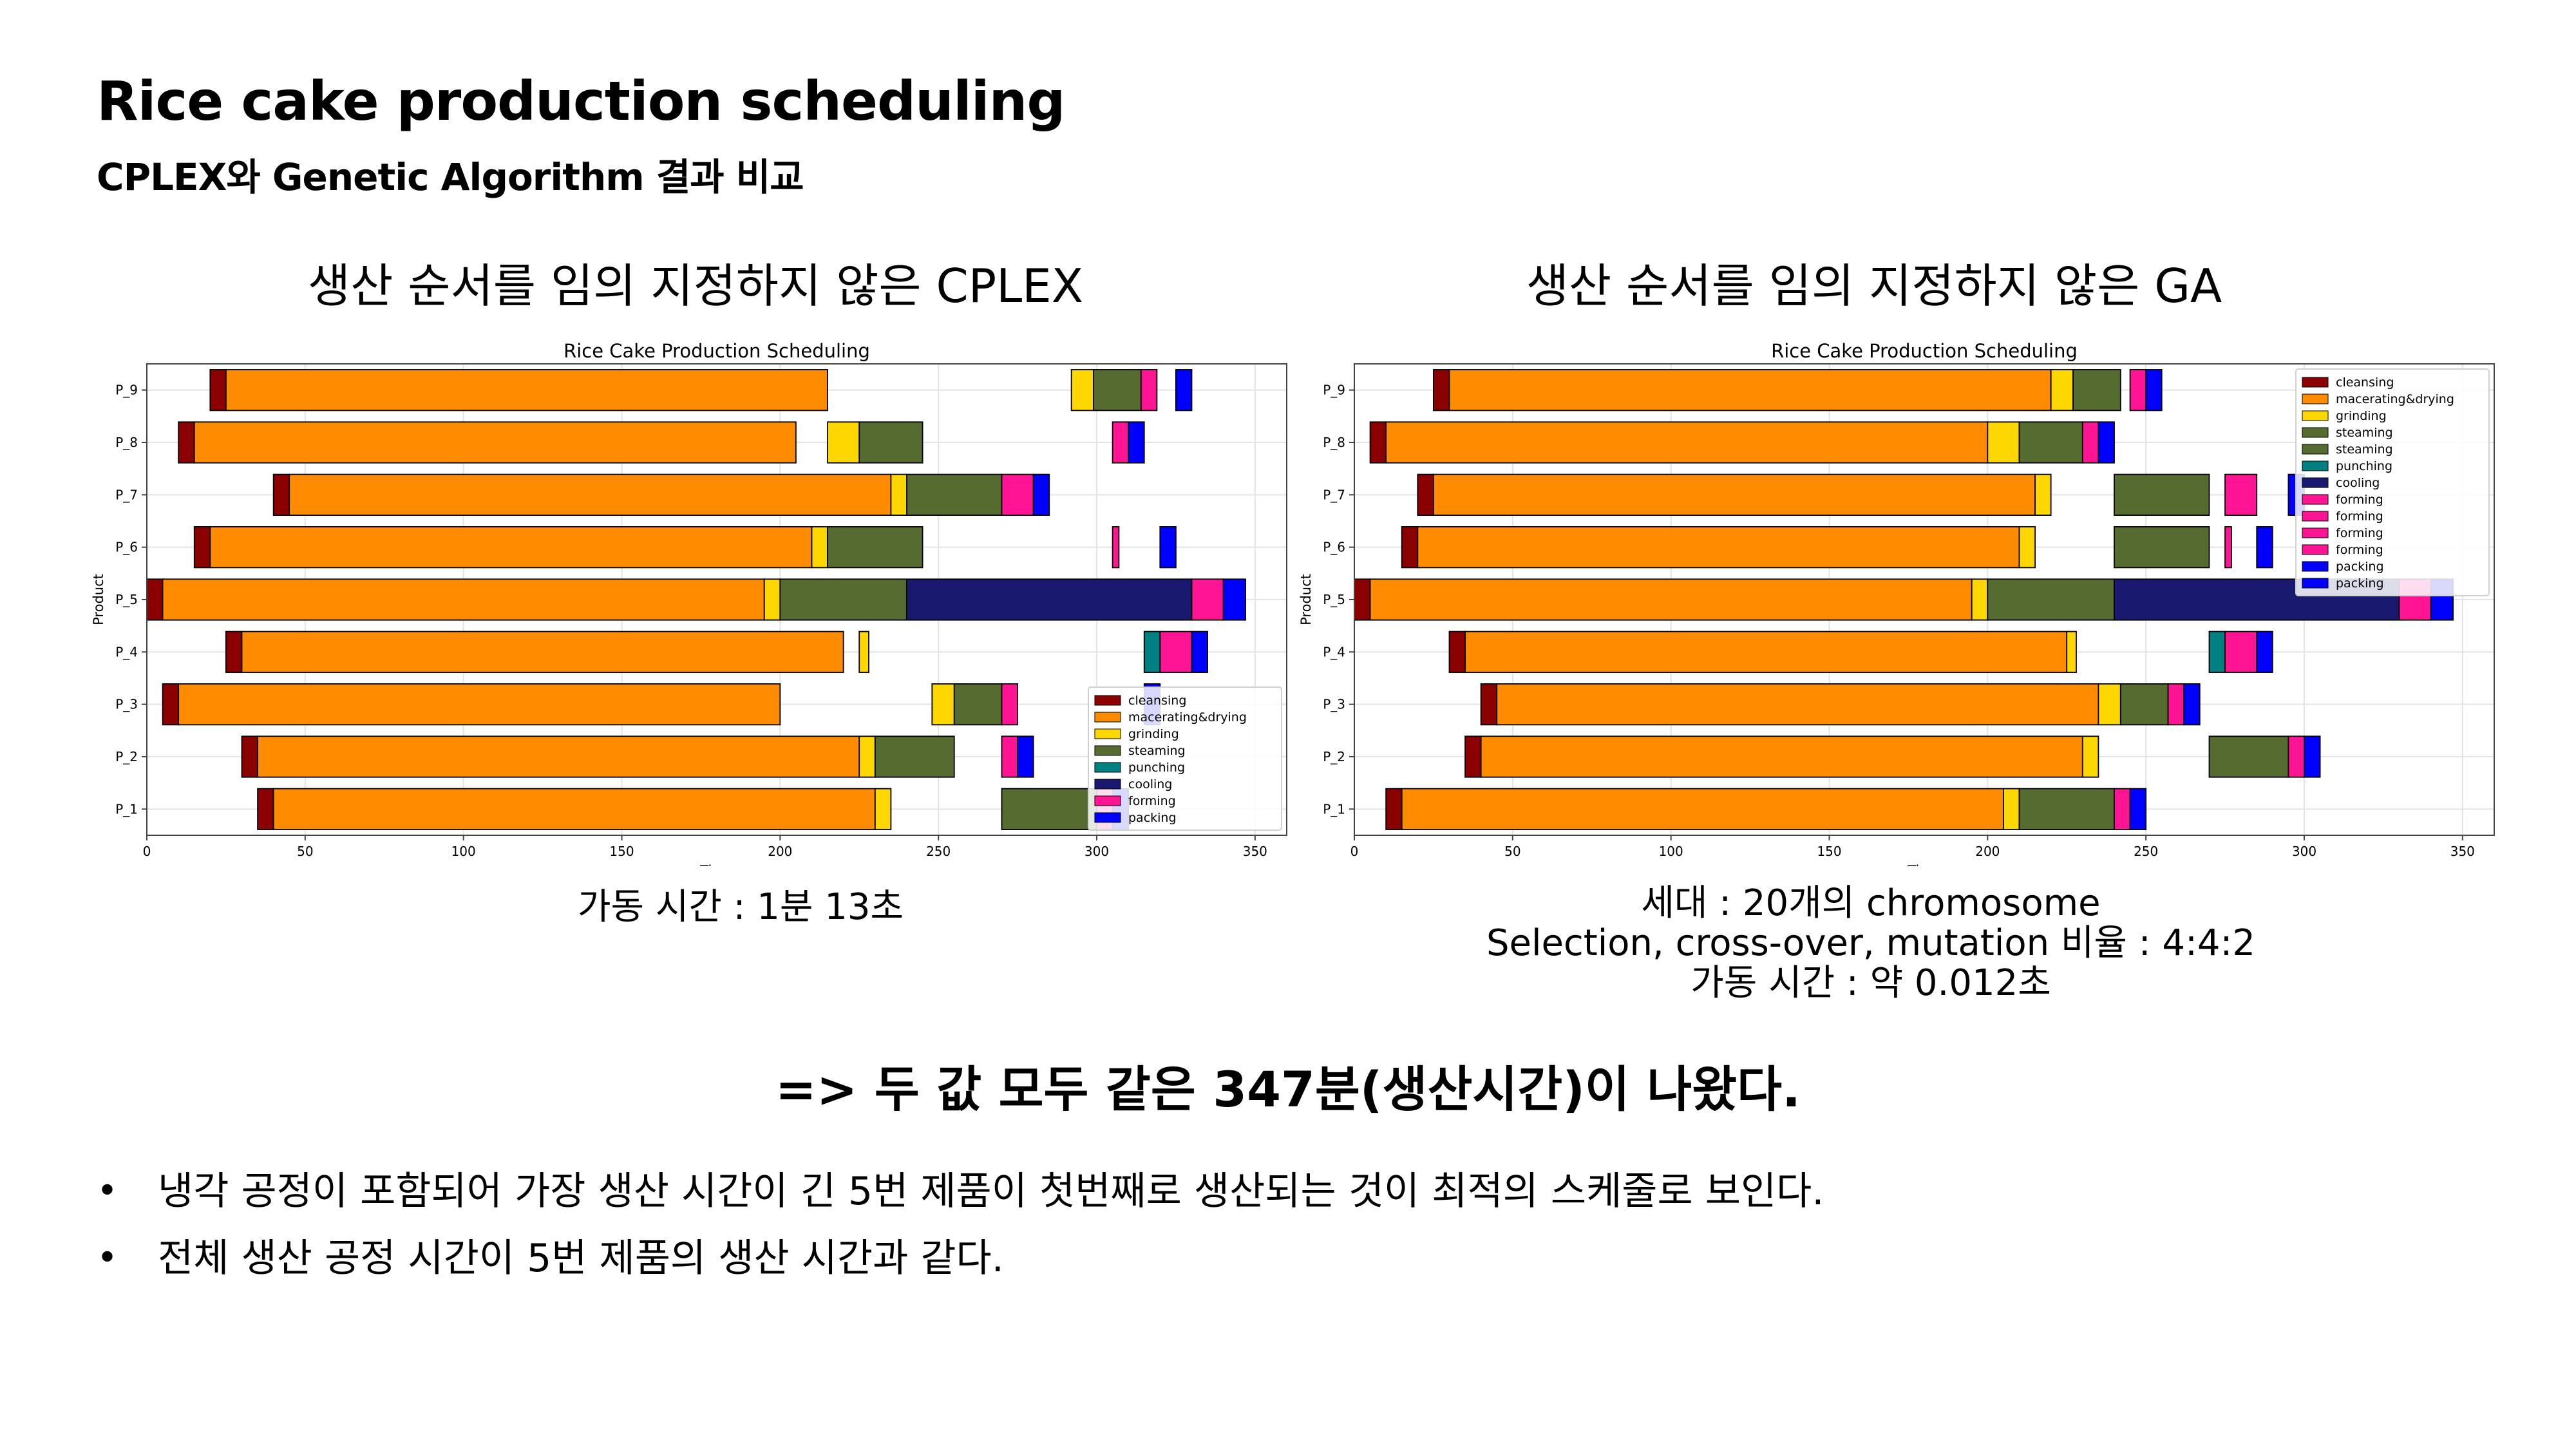  Describe the element at coordinates (450, 177) in the screenshot. I see `slide-subtitle: CPLEX와 Genetic Algorithm 결과 비교` at that location.